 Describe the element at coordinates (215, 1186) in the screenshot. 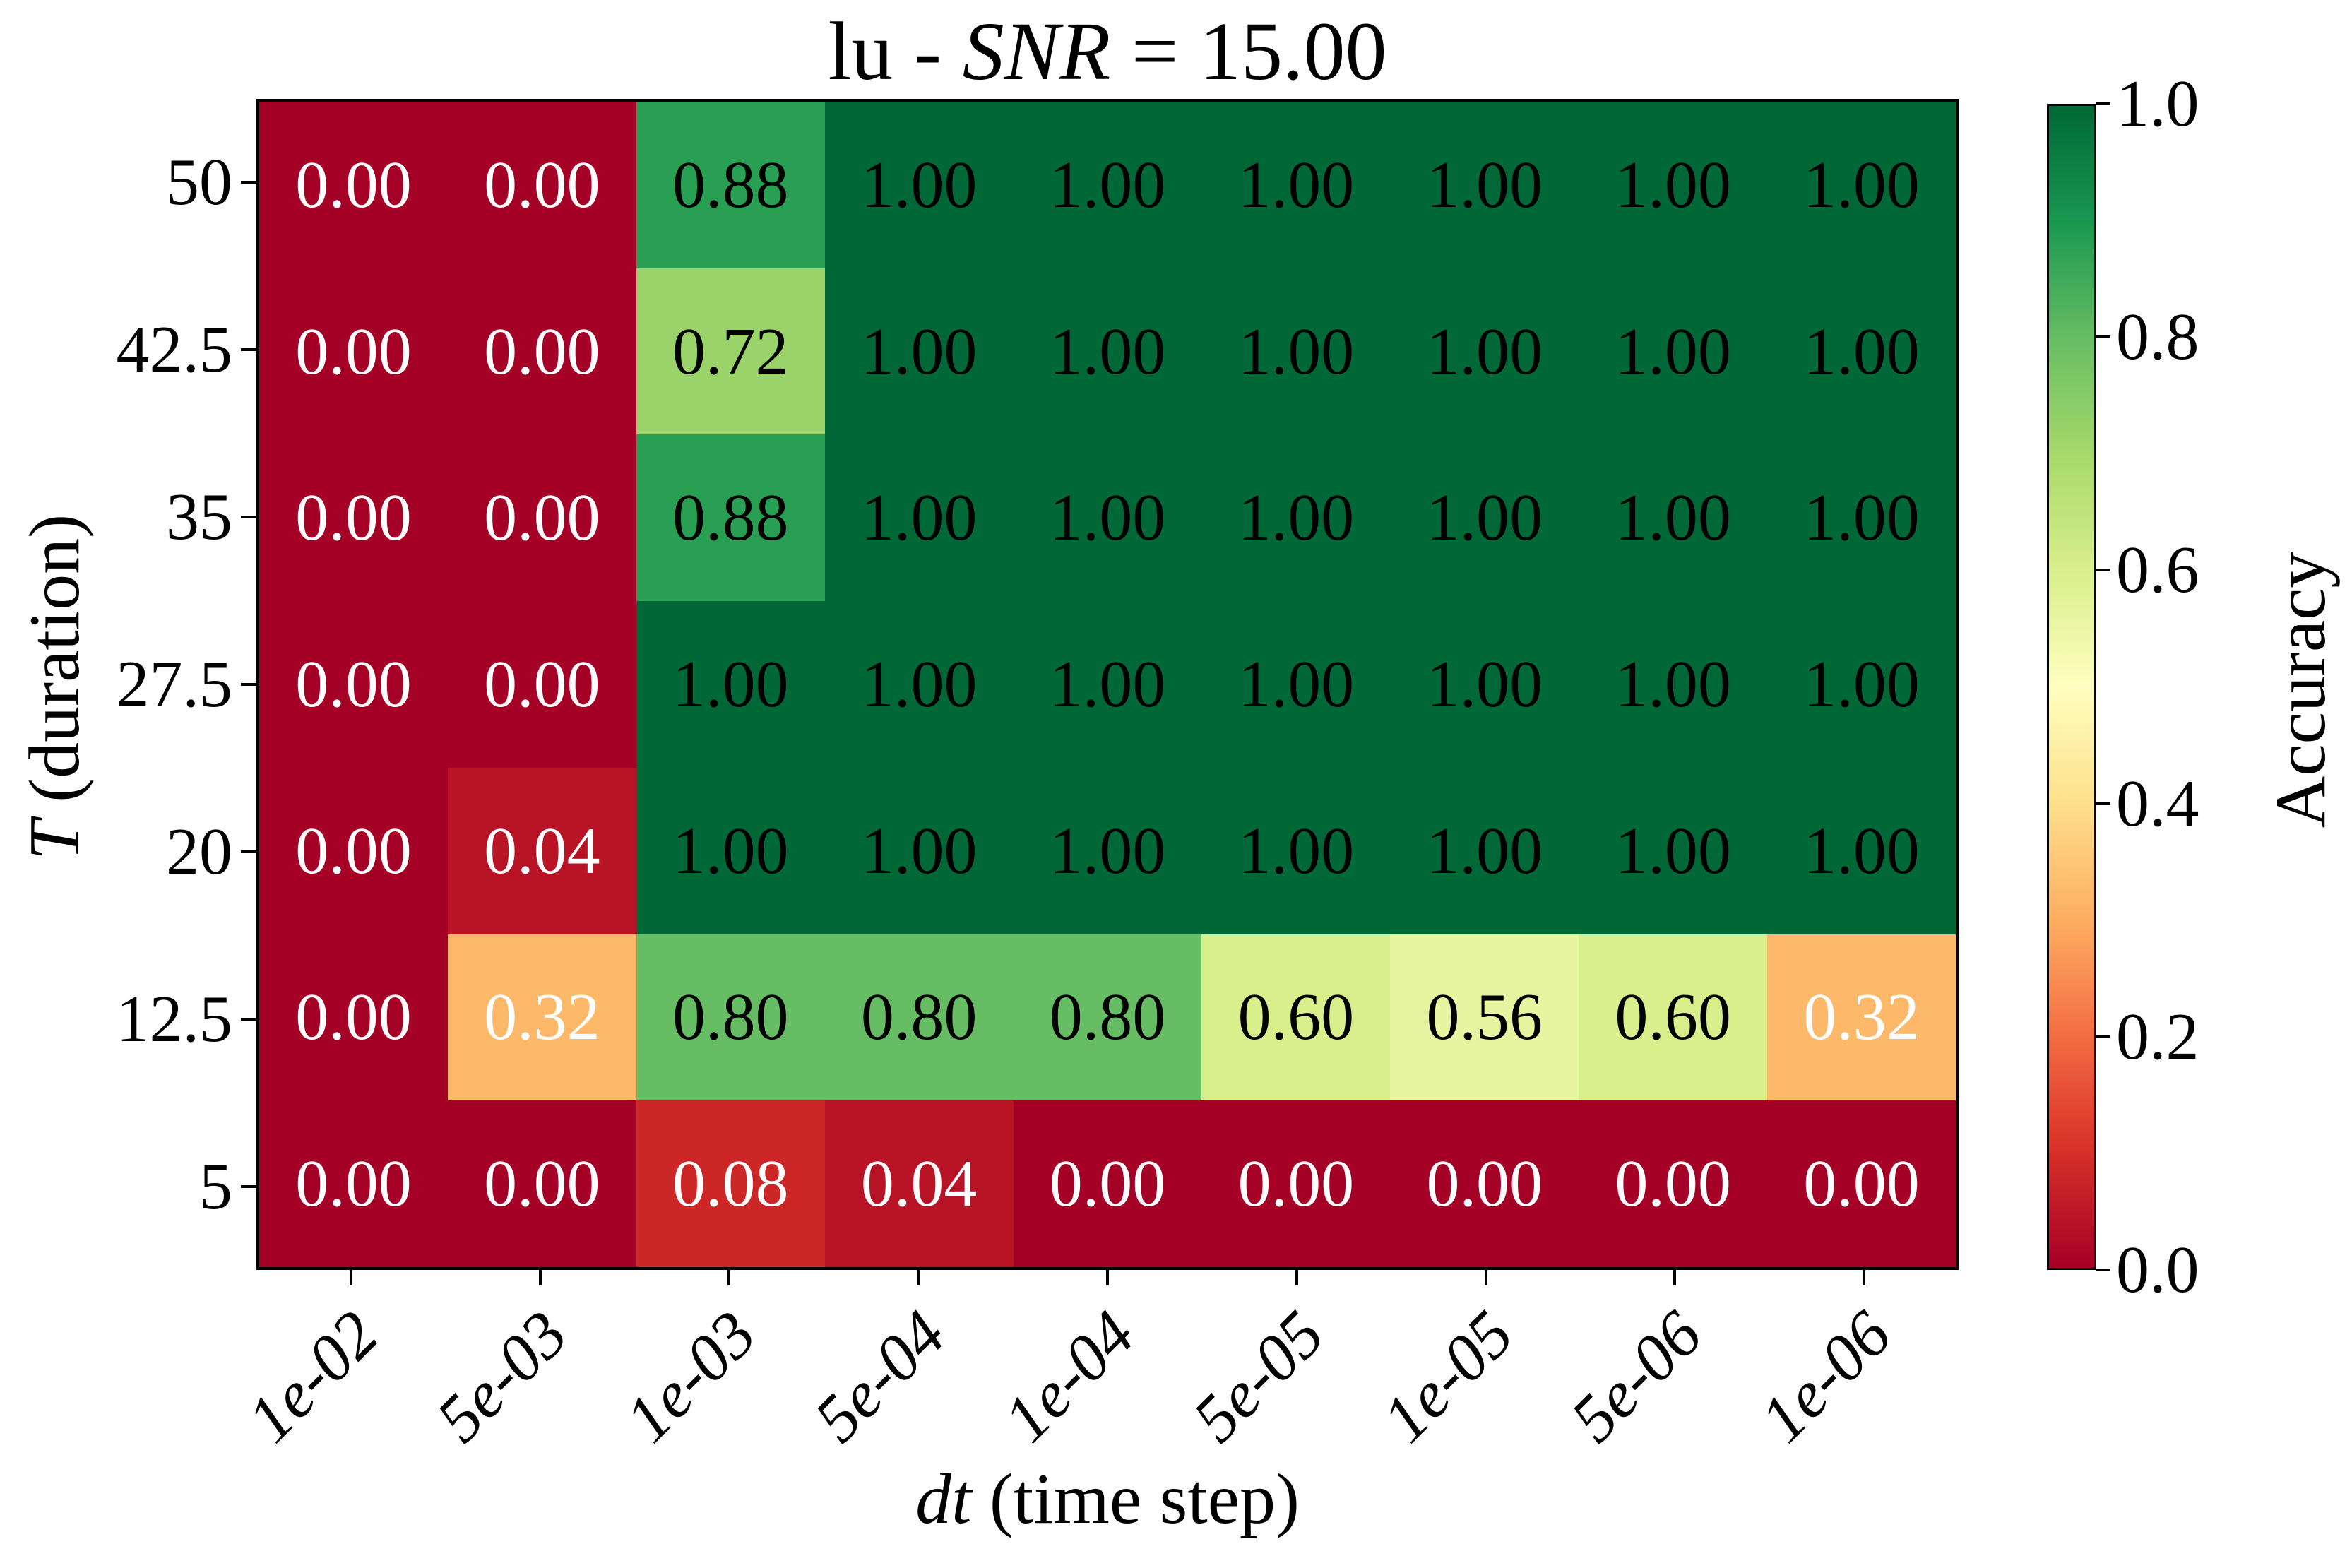

I see `y-tick-label: 5` at that location.